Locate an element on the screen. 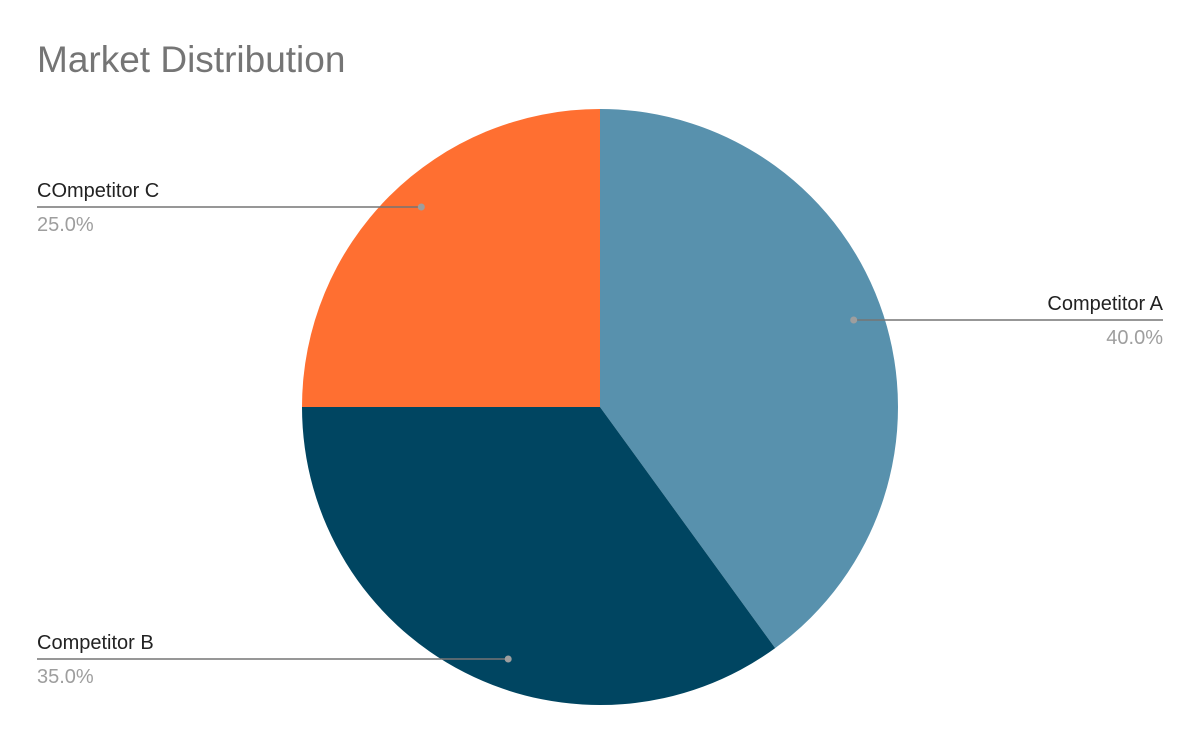  pie-slice-competitor-c is located at coordinates (451, 258).